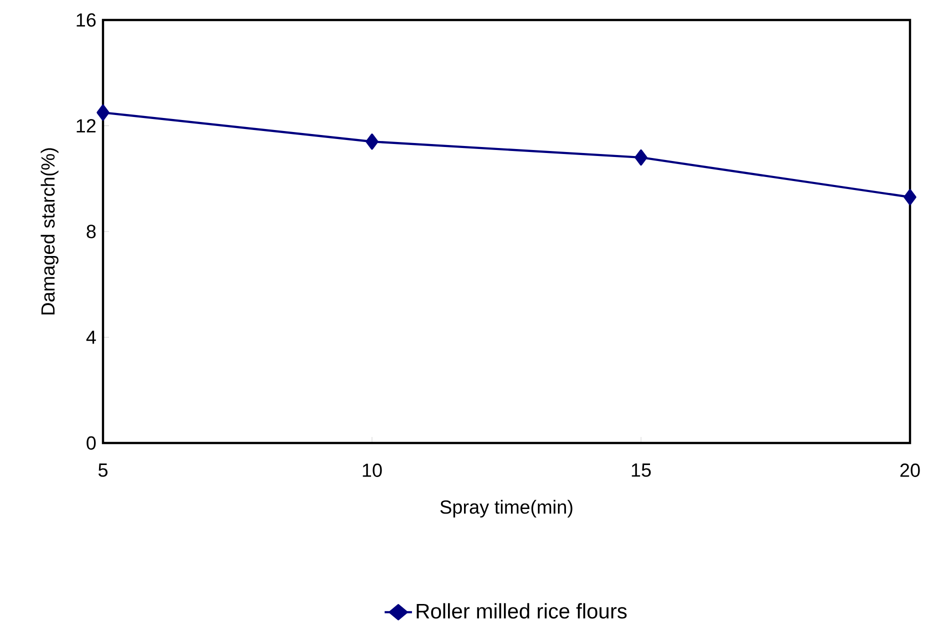 This screenshot has width=928, height=638. What do you see at coordinates (91, 231) in the screenshot?
I see `y-tick-label: 8` at bounding box center [91, 231].